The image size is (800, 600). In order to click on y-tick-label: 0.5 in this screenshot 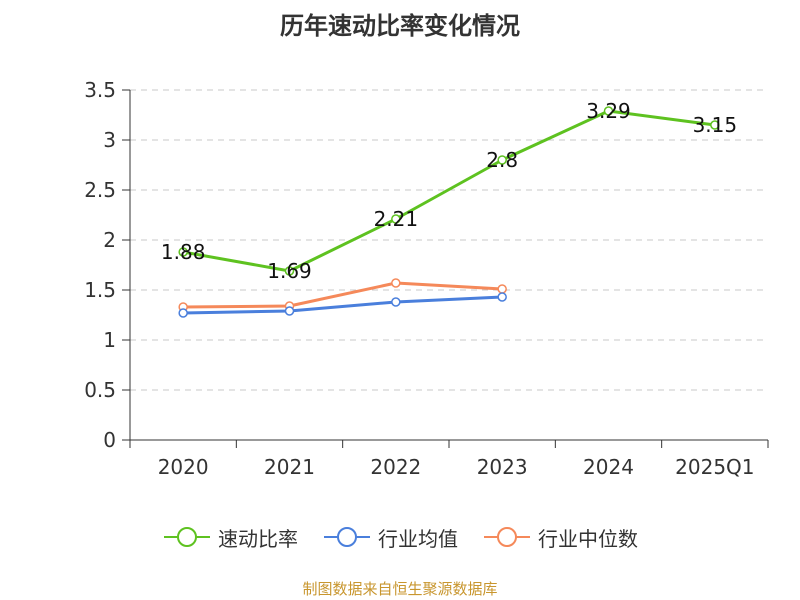, I will do `click(100, 390)`.